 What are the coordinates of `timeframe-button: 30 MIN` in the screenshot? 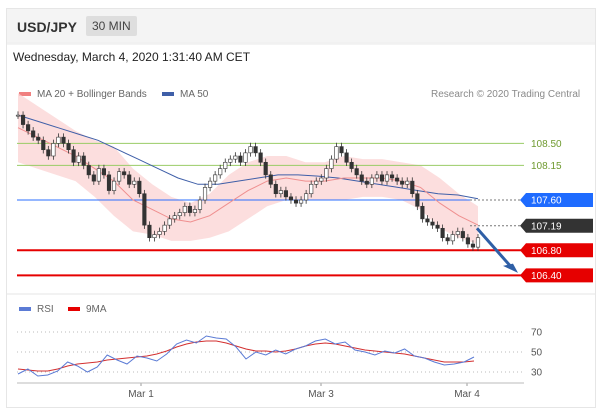 It's located at (111, 26).